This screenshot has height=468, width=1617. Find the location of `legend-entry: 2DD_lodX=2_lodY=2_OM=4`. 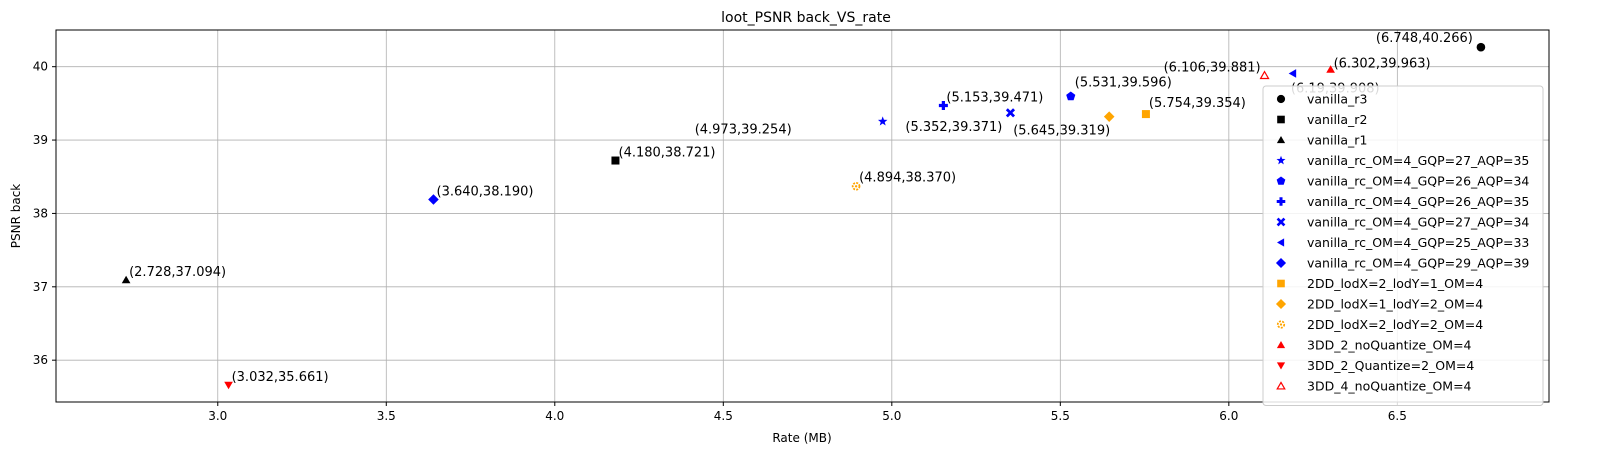

legend-entry: 2DD_lodX=2_lodY=2_OM=4 is located at coordinates (1395, 324).